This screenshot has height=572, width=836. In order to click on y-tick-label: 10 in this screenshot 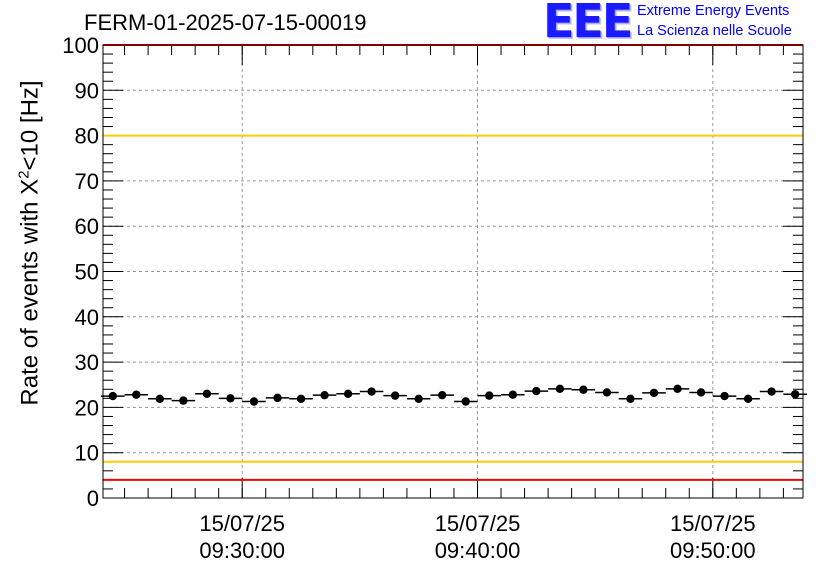, I will do `click(87, 453)`.